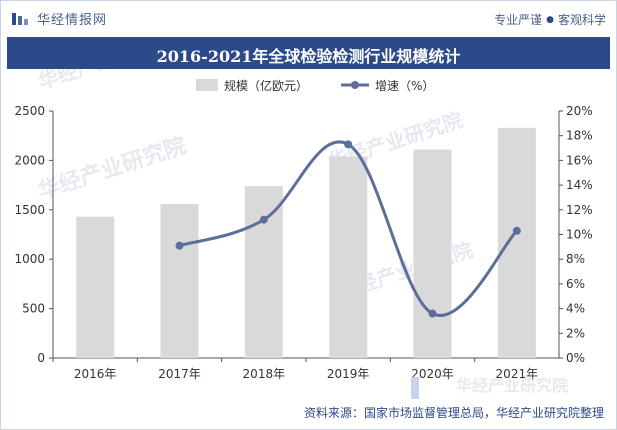  What do you see at coordinates (266, 85) in the screenshot?
I see `legend-bar-label: 规模（亿欧元）` at bounding box center [266, 85].